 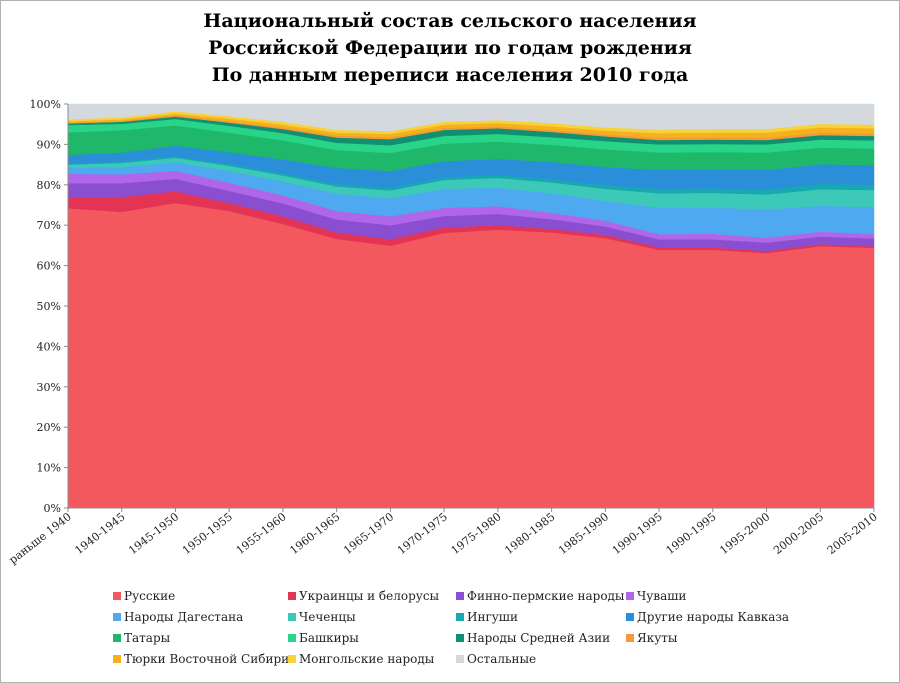 What do you see at coordinates (49, 427) in the screenshot?
I see `y-tick-label: 20%` at bounding box center [49, 427].